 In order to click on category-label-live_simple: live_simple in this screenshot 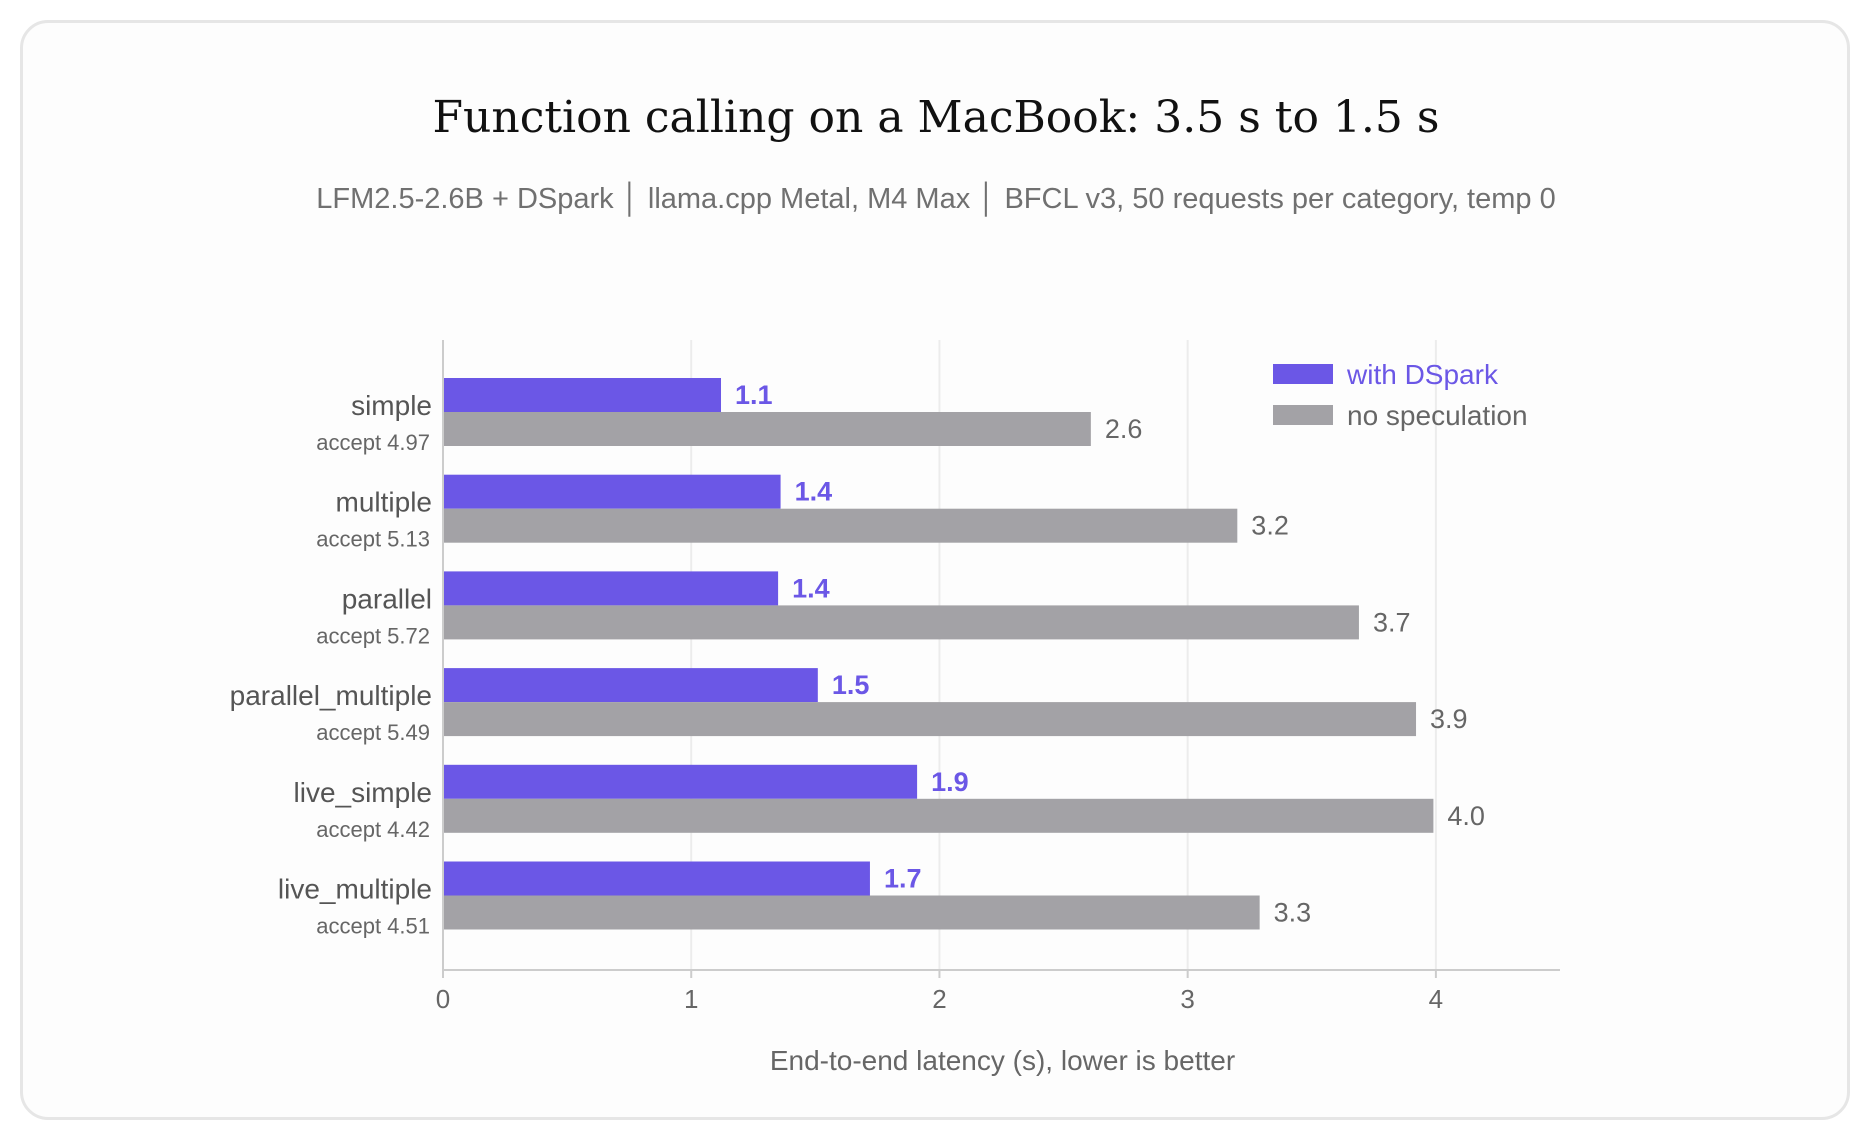, I will do `click(363, 792)`.